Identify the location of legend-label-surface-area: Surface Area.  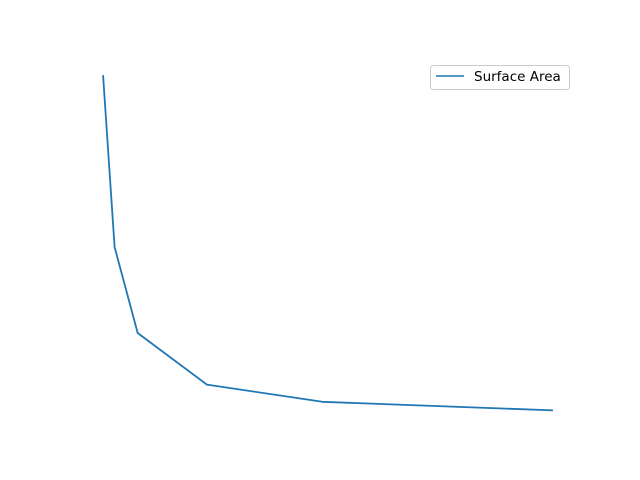
(517, 77).